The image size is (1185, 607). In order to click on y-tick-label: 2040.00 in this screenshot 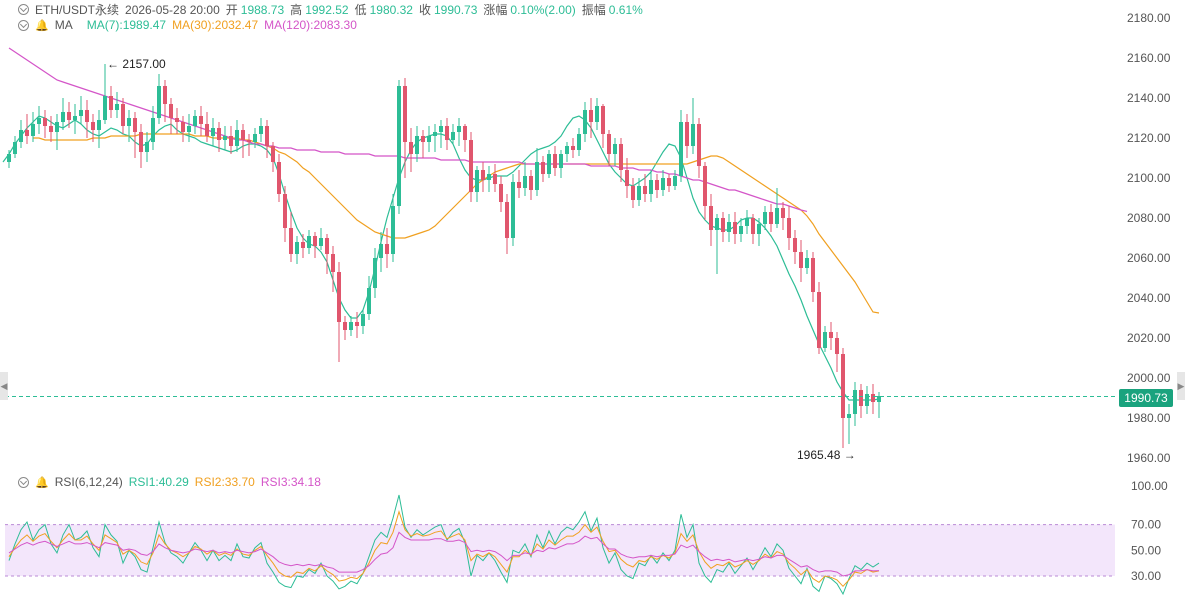, I will do `click(1149, 298)`.